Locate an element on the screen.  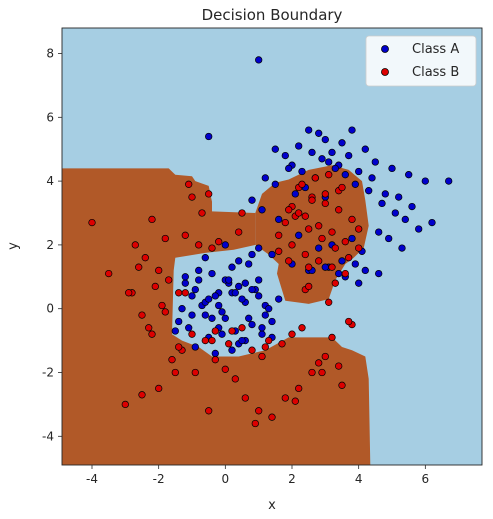
x-tick-label: 6 is located at coordinates (426, 479).